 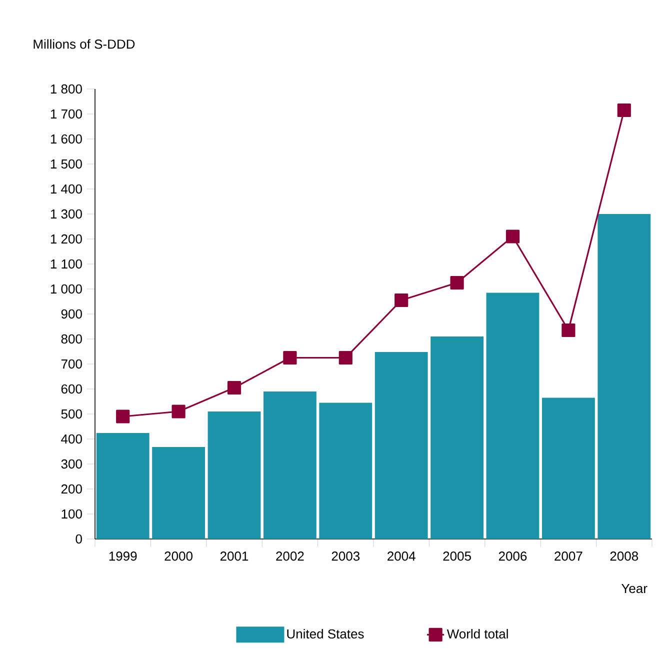 I want to click on legend-label: United States, so click(x=325, y=634).